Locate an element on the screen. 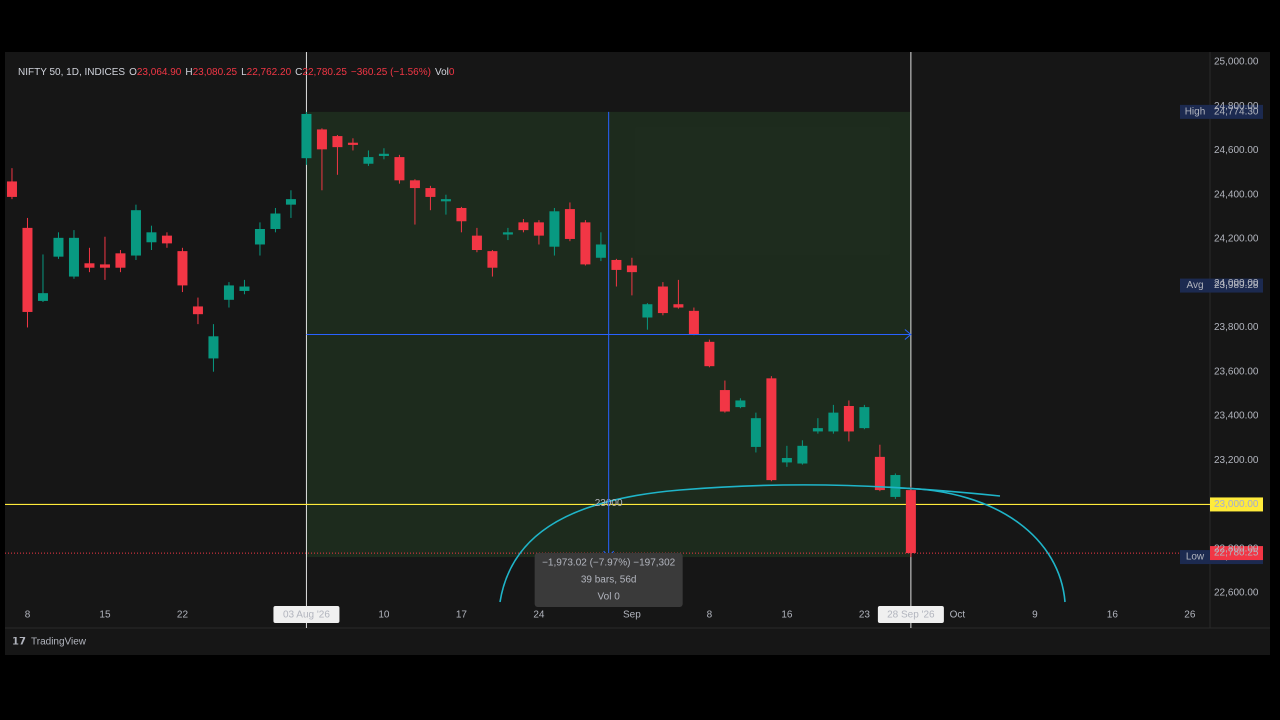 The width and height of the screenshot is (1280, 720). x-tick-label: 9 is located at coordinates (1035, 615).